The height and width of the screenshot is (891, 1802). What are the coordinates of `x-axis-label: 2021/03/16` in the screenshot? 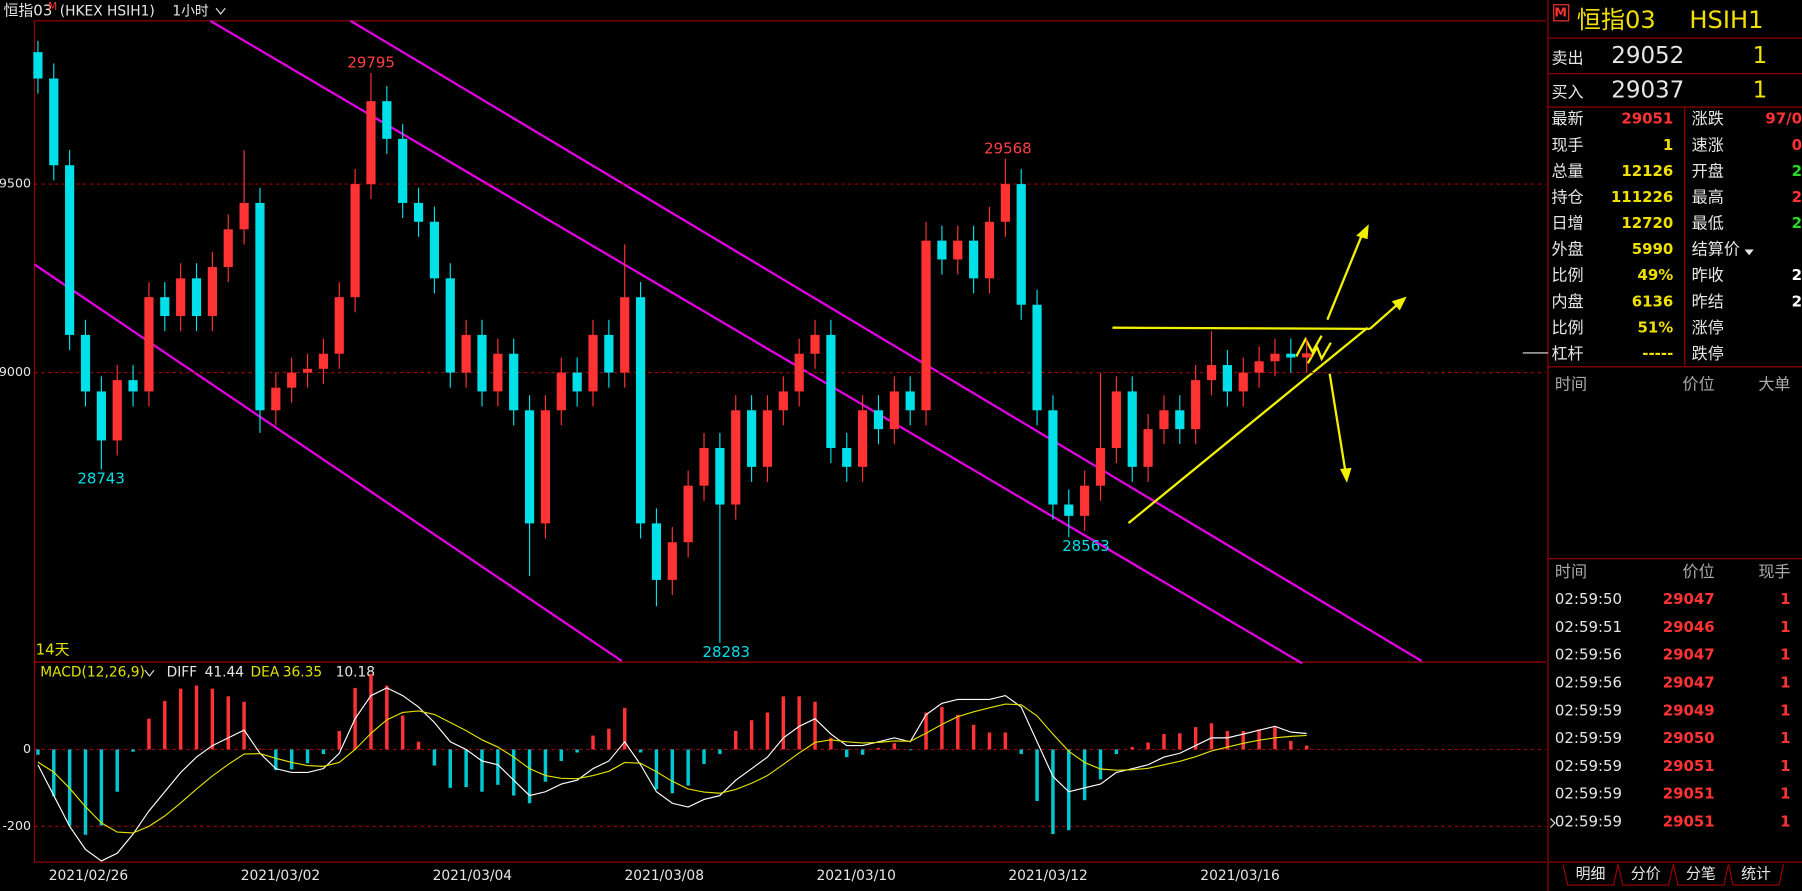 It's located at (1239, 876).